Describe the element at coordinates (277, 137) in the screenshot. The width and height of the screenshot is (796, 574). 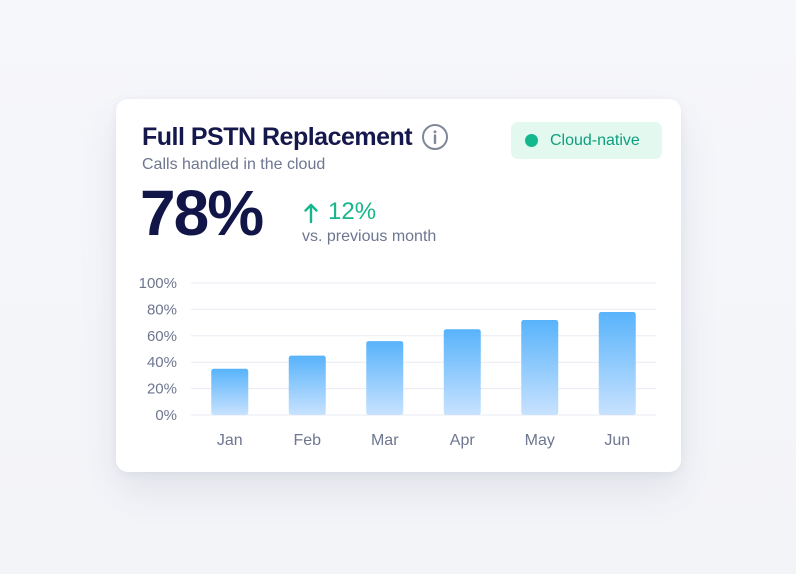
I see `card-title: Full PSTN Replacement` at that location.